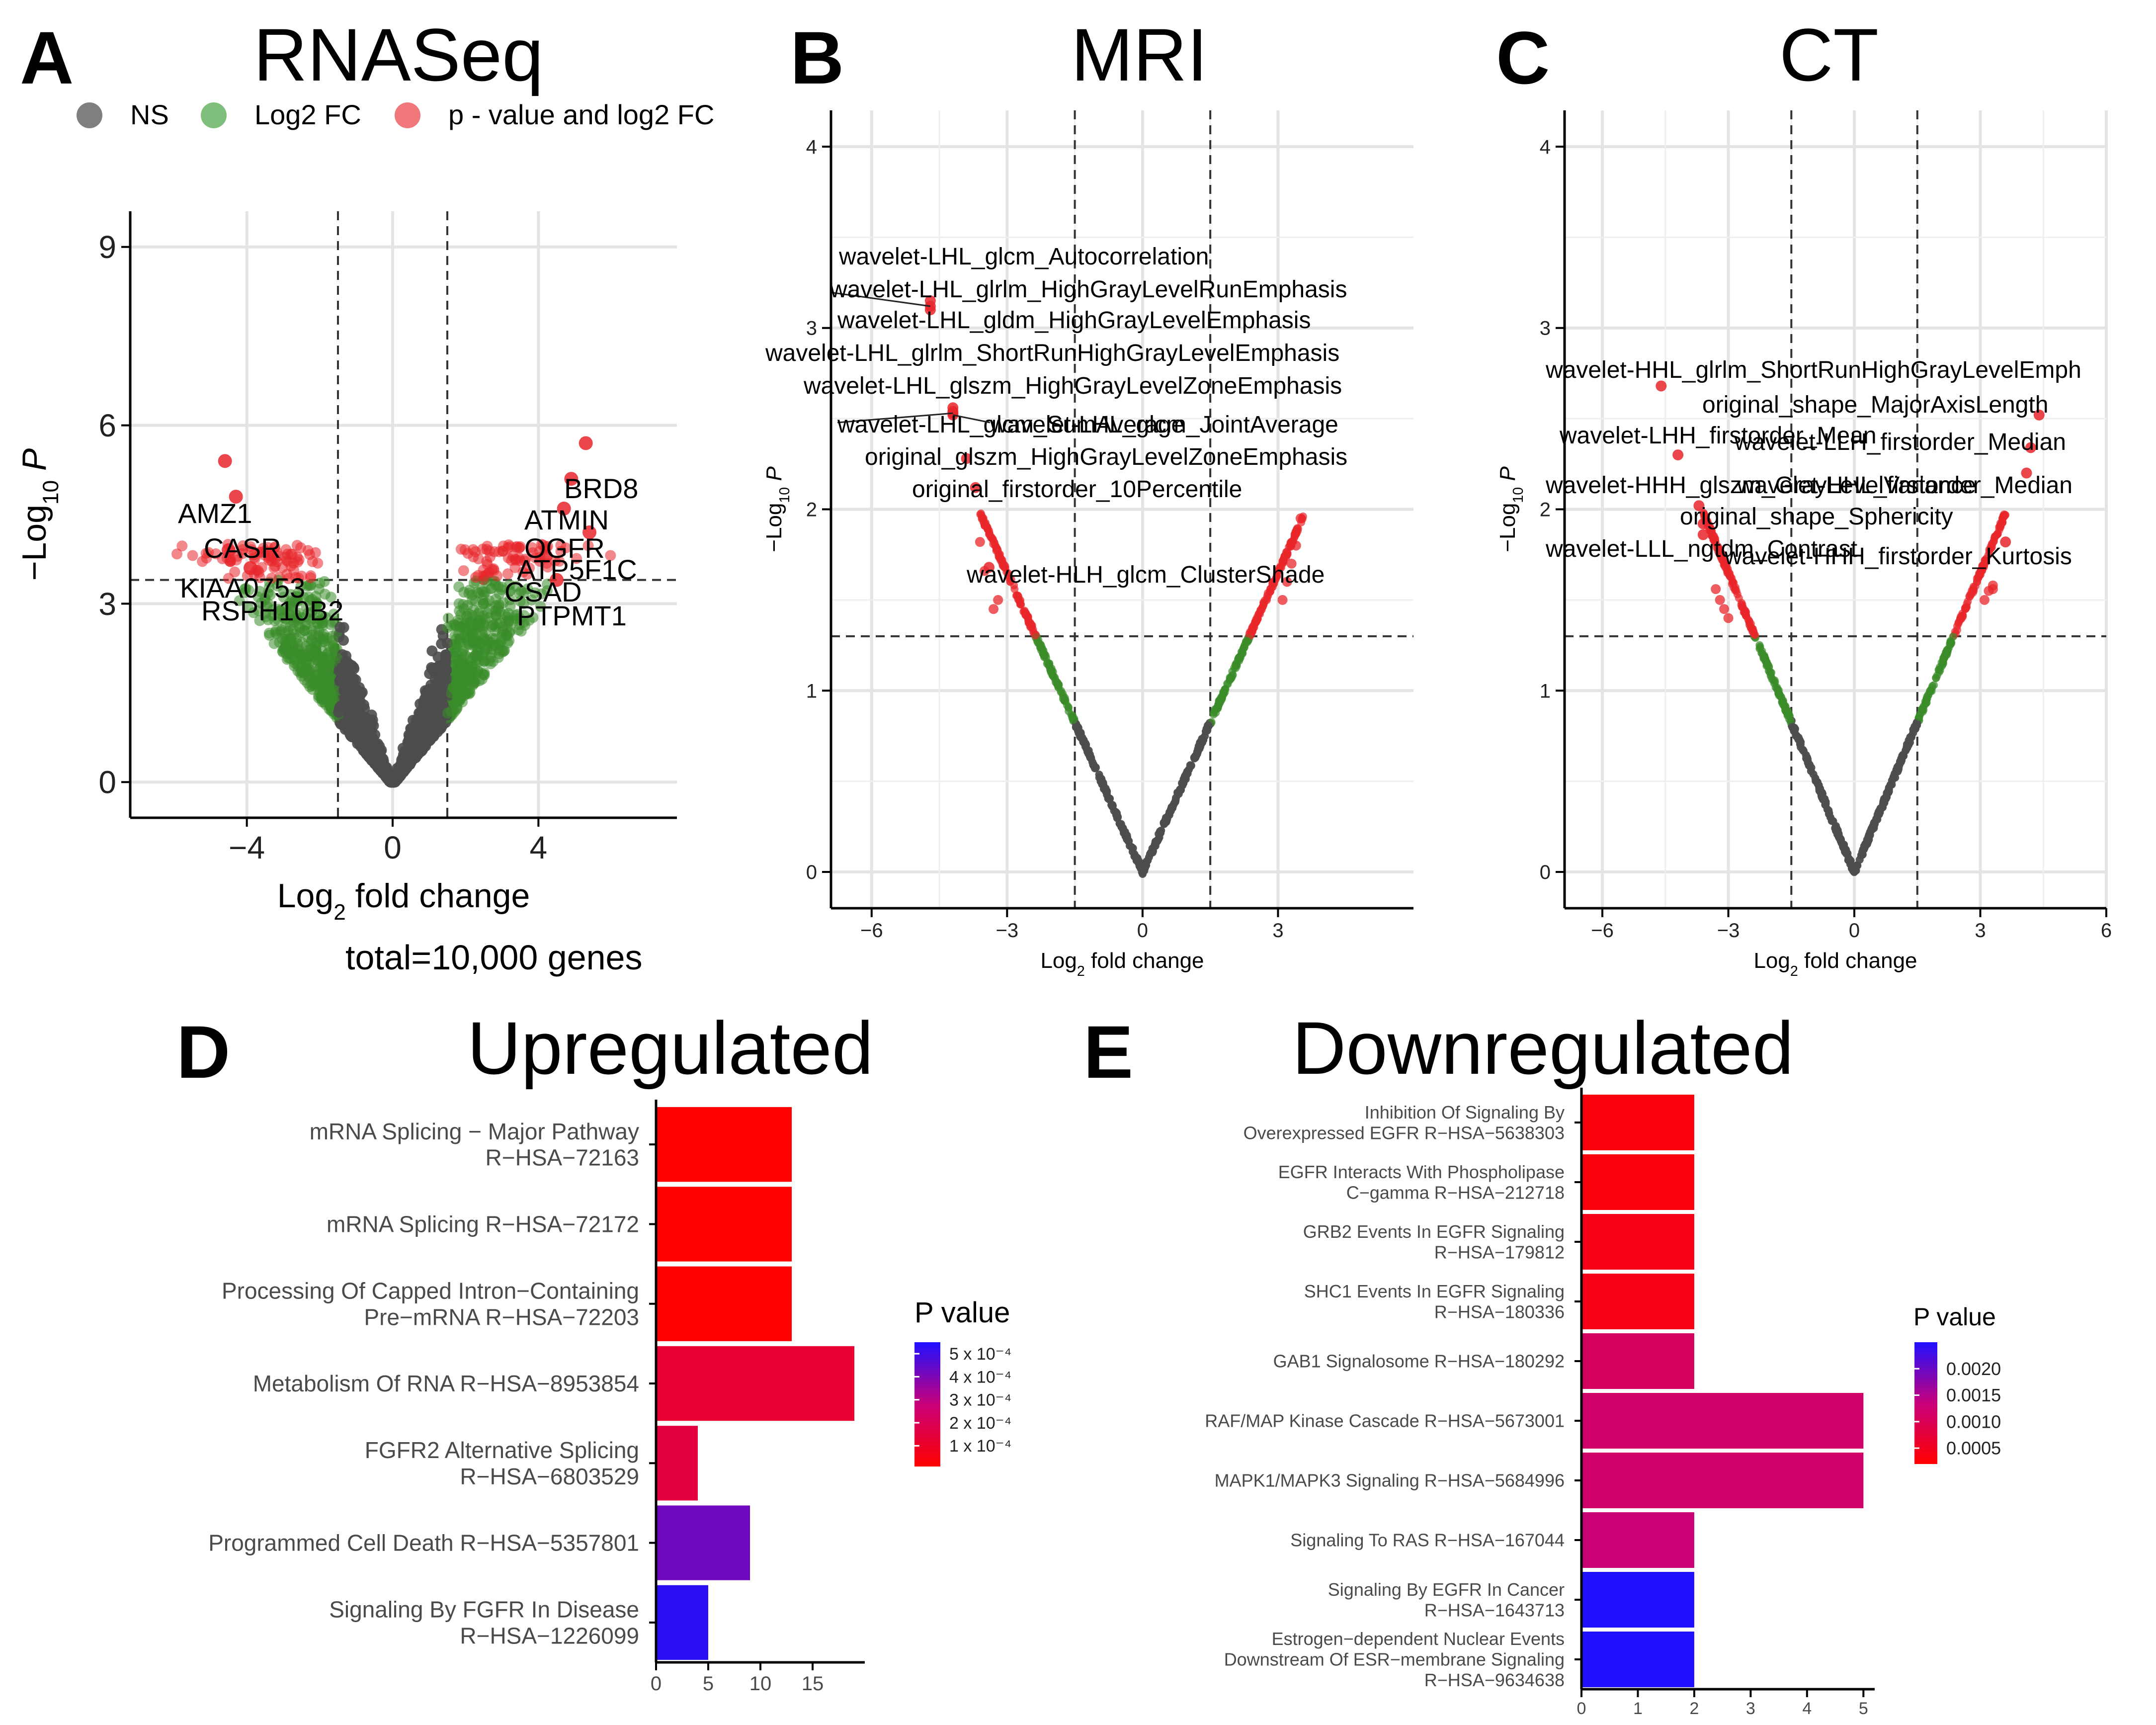 The width and height of the screenshot is (2156, 1725). What do you see at coordinates (813, 1684) in the screenshot?
I see `x-tick-label: 15` at bounding box center [813, 1684].